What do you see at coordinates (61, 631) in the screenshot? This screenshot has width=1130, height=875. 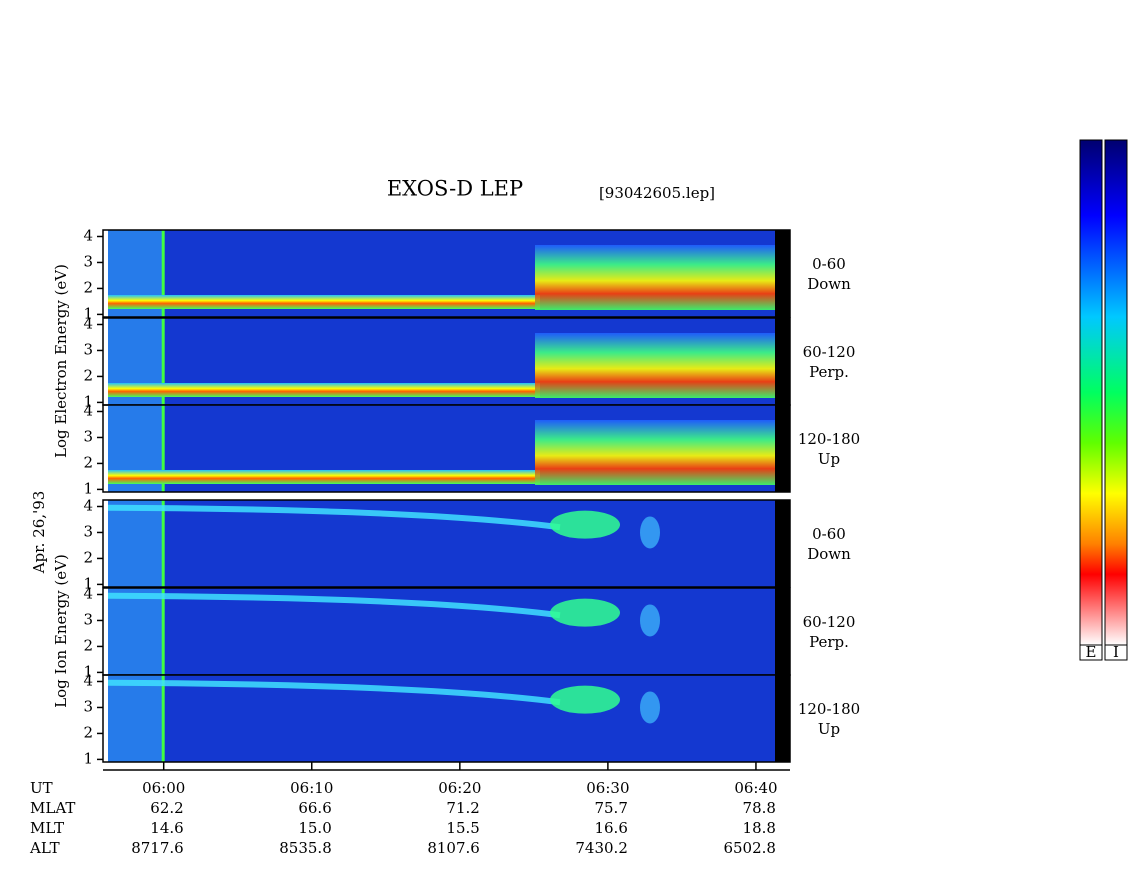 I see `y-axis-label: Log Ion Energy (eV)` at bounding box center [61, 631].